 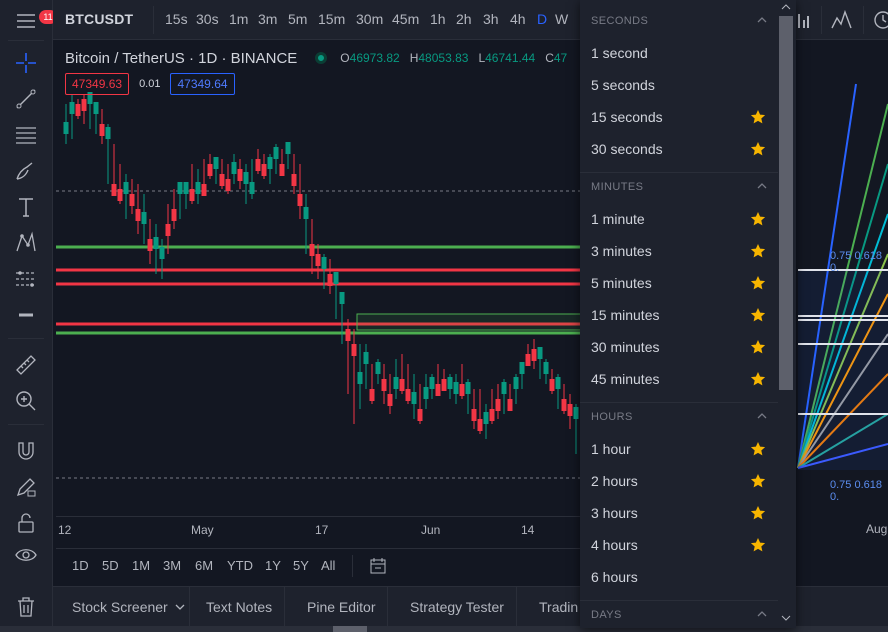 What do you see at coordinates (26, 487) in the screenshot?
I see `lock-drawings-button` at bounding box center [26, 487].